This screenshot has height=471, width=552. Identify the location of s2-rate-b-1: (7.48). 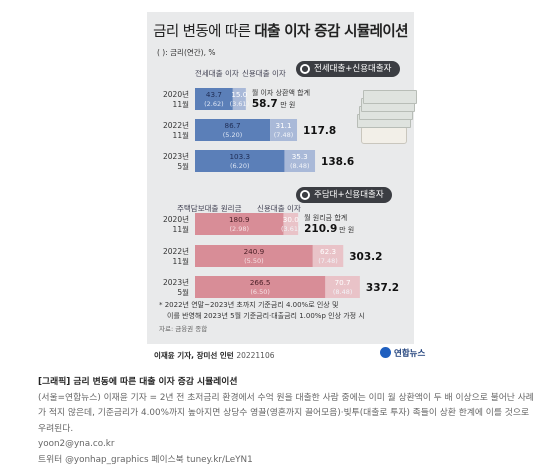
(328, 261).